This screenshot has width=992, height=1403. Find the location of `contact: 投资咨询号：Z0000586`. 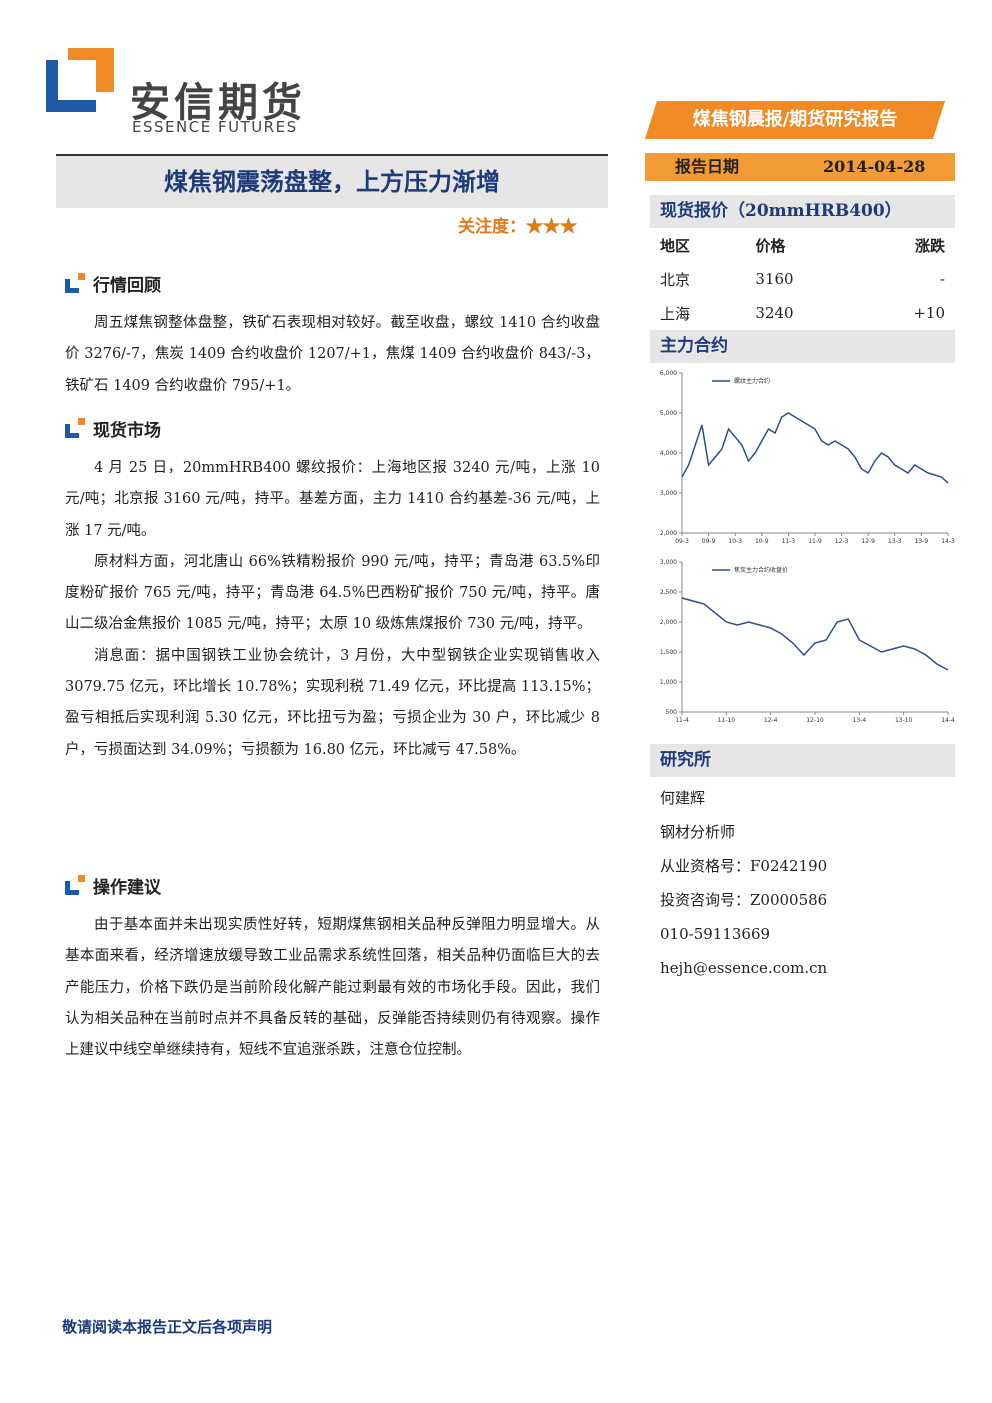

contact: 投资咨询号：Z0000586 is located at coordinates (744, 900).